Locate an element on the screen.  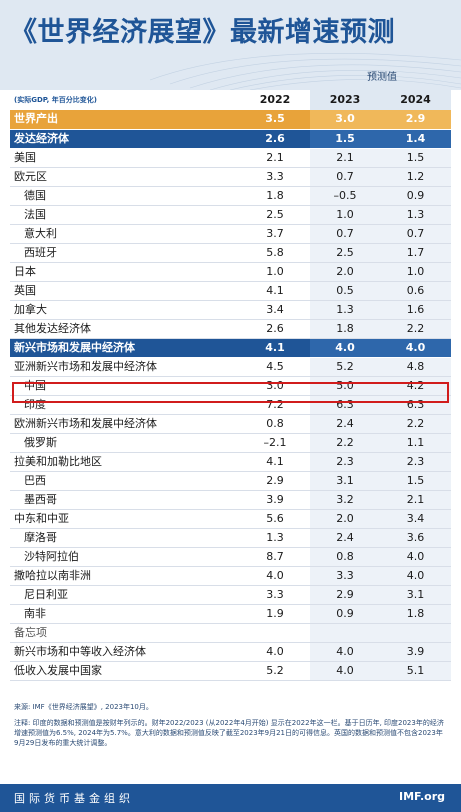
table-row: 欧元区 3.3 0.7 1.2 is located at coordinates (230, 177).